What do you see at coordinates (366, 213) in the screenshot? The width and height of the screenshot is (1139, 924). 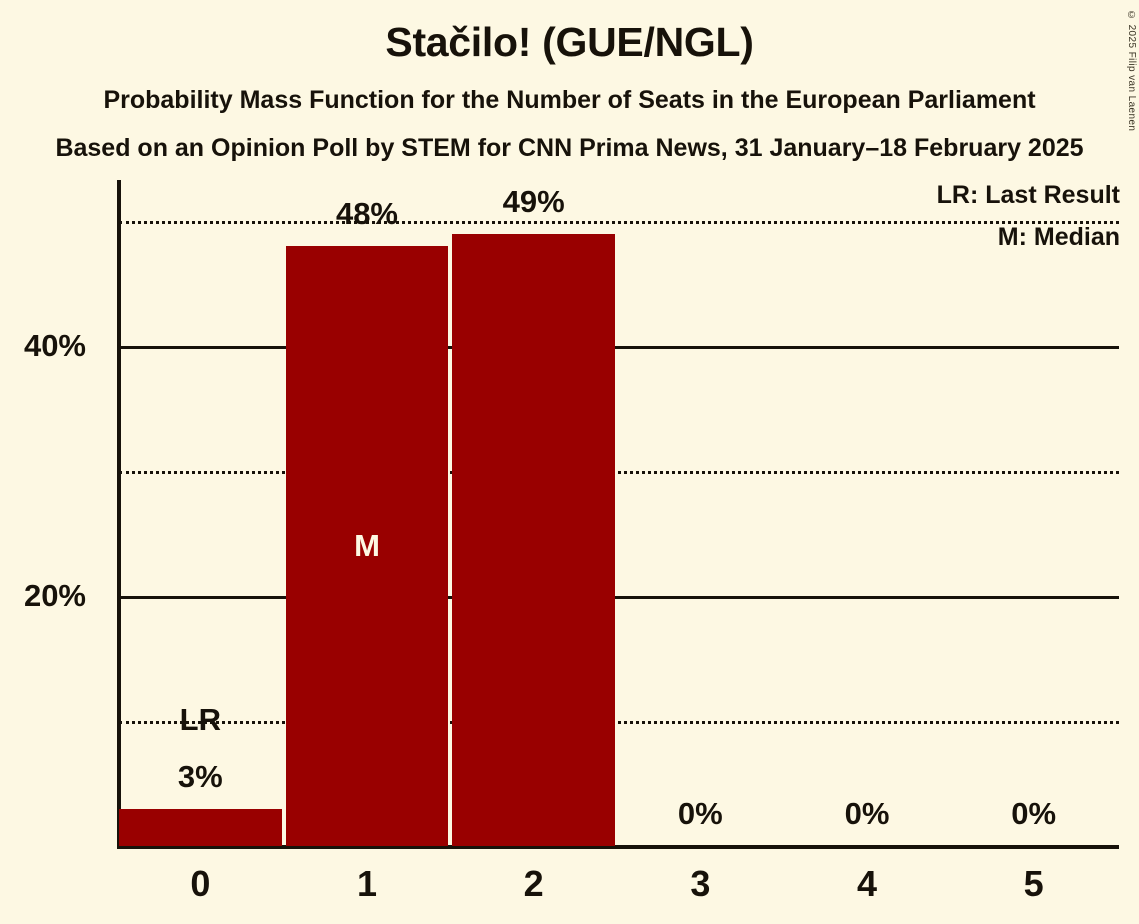 I see `bar-value-label-1: 48%` at bounding box center [366, 213].